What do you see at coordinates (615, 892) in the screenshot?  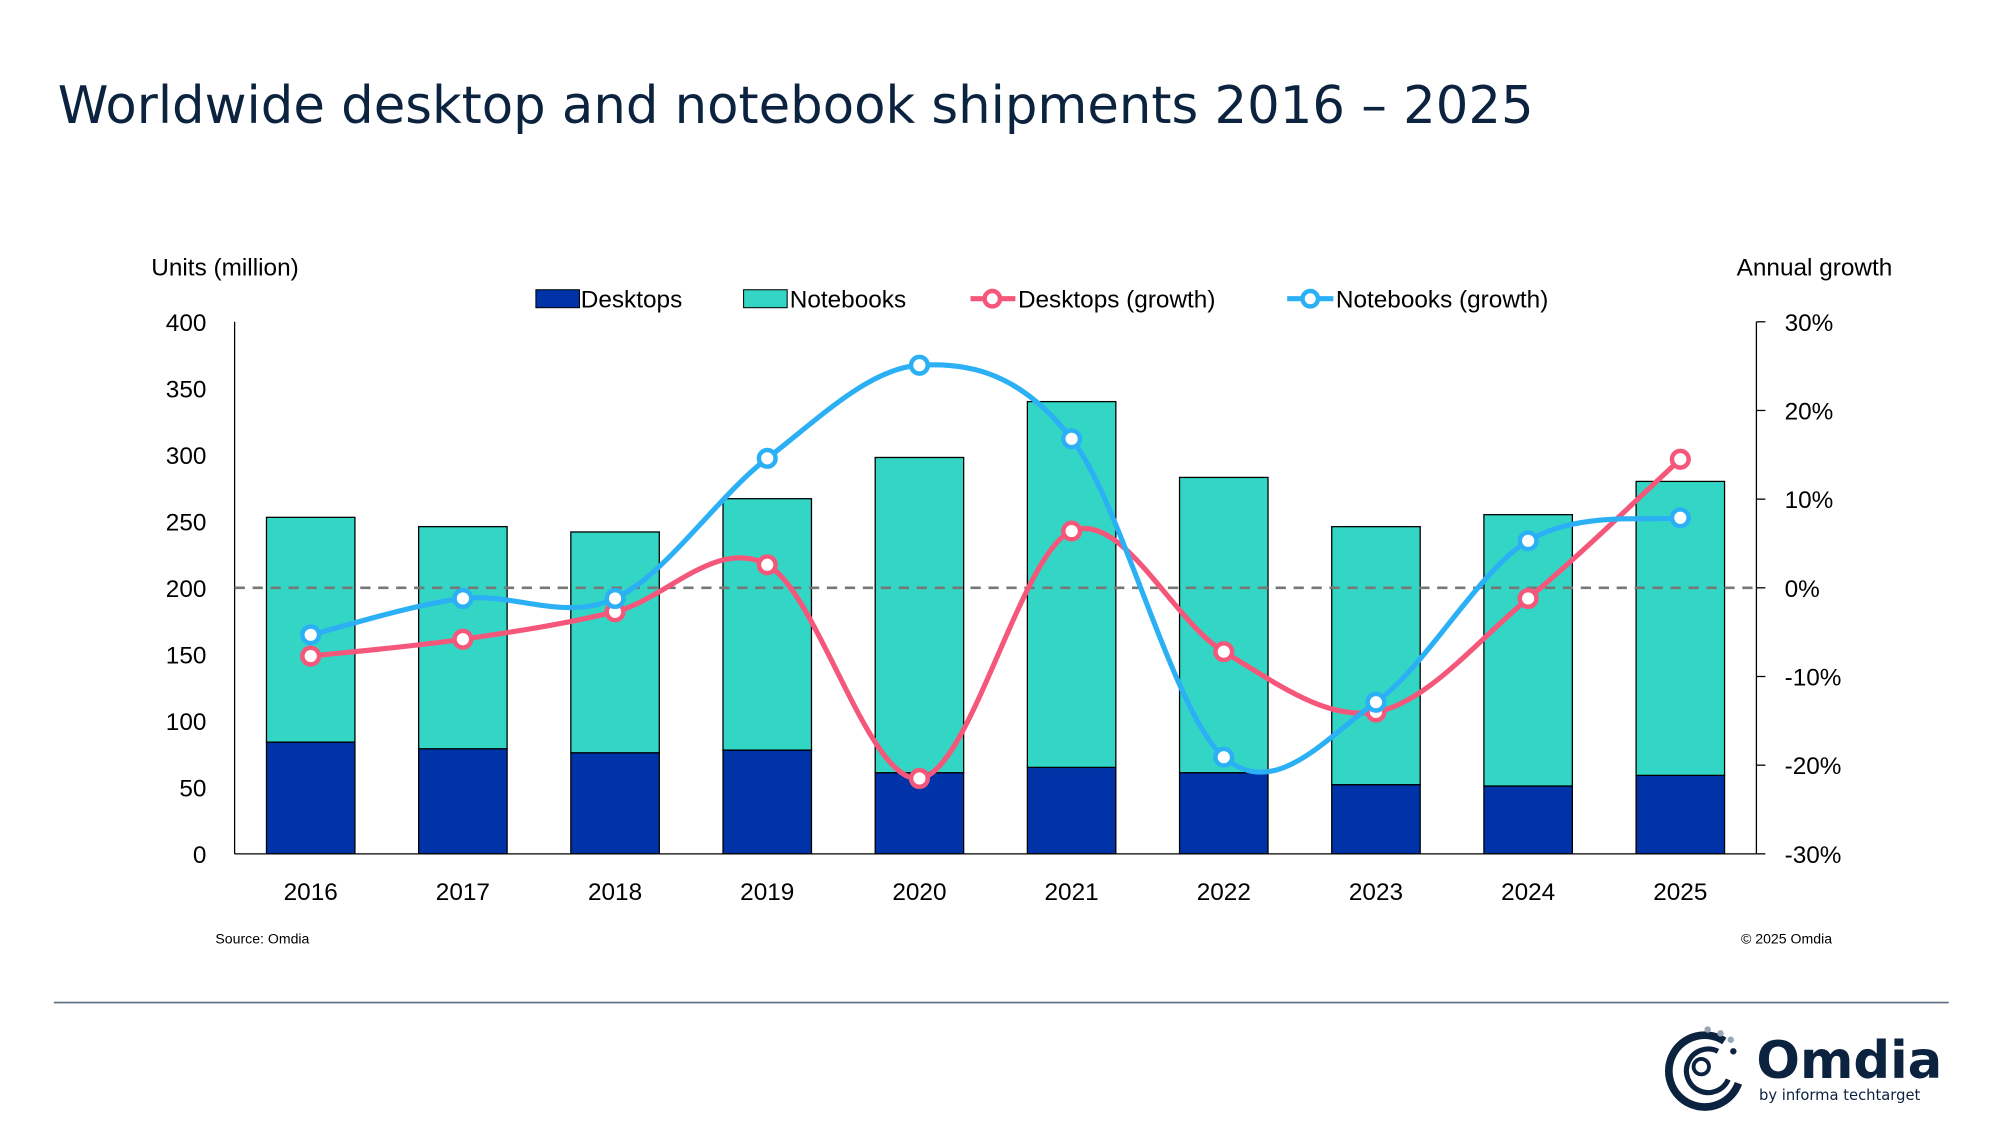 I see `x-tick-label: 2018` at bounding box center [615, 892].